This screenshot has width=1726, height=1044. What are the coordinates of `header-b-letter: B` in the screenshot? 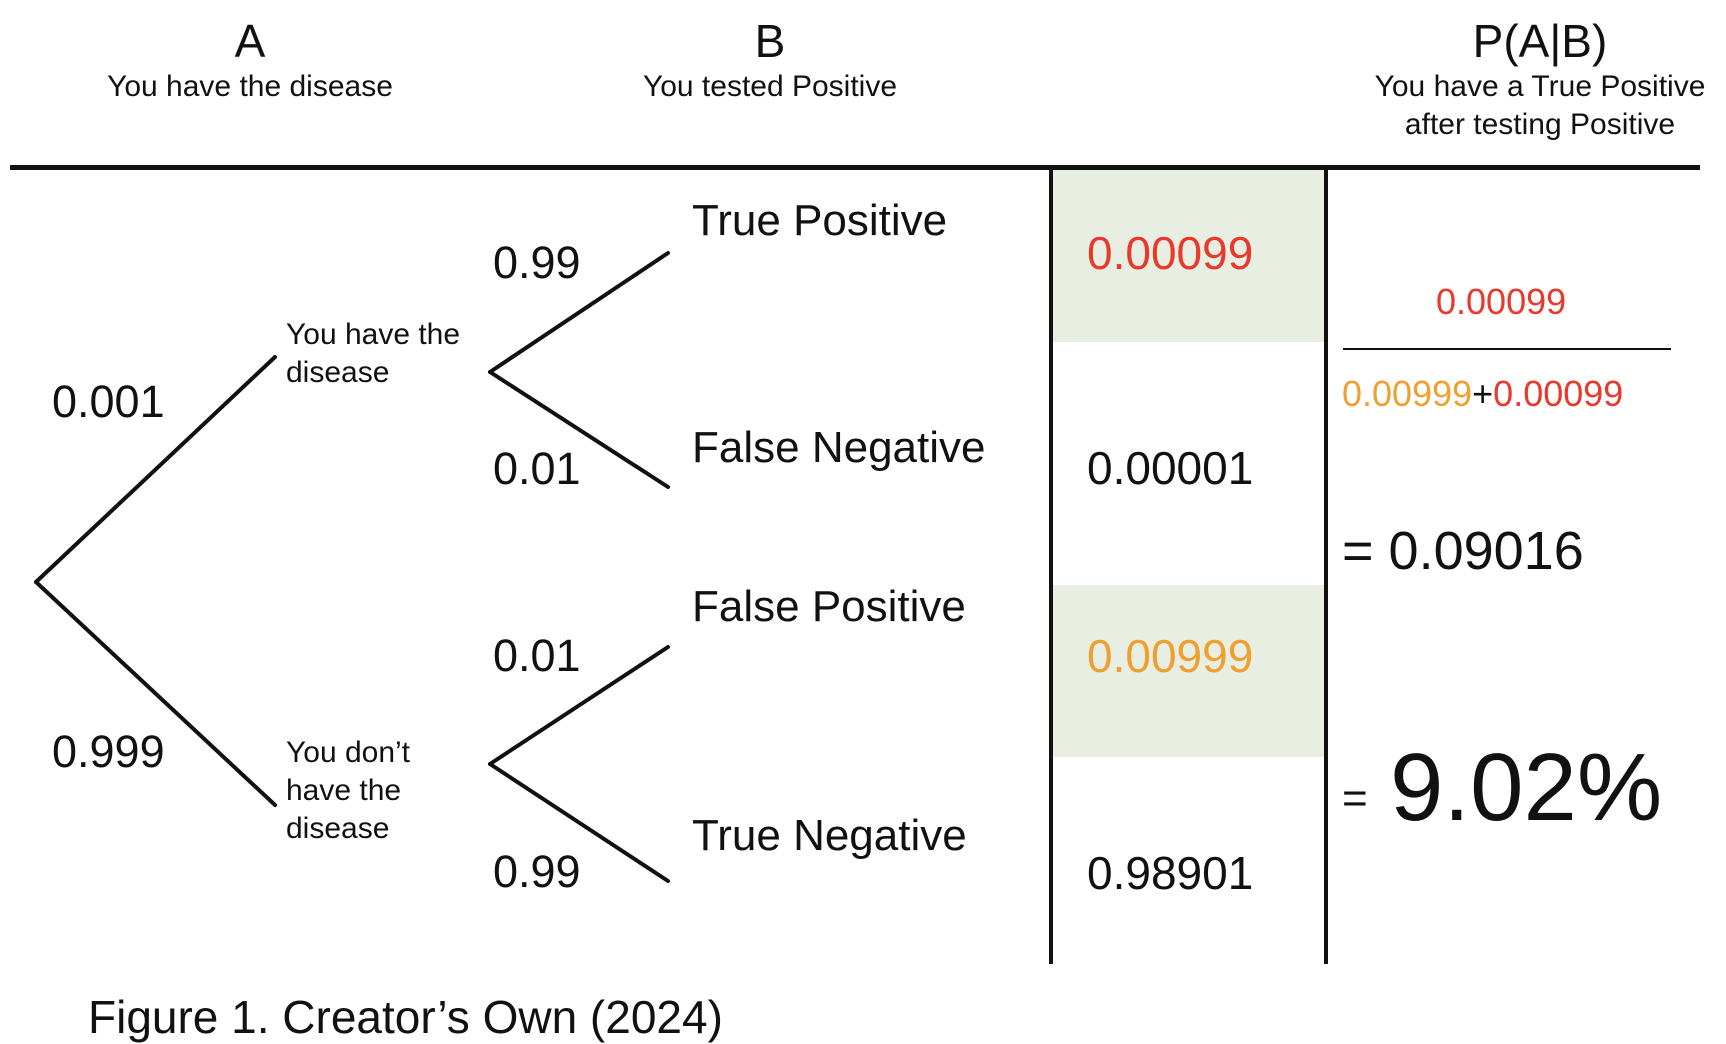 It's located at (770, 41).